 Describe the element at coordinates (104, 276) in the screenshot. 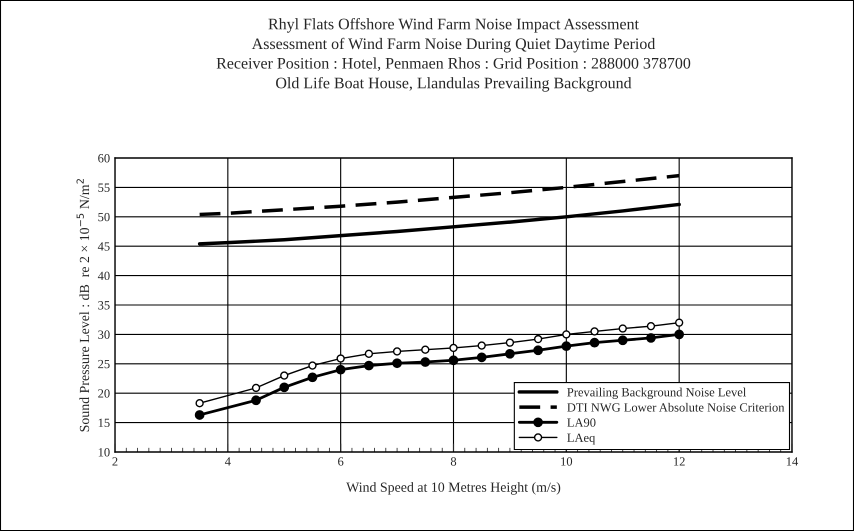

I see `y-tick-label: 40` at that location.